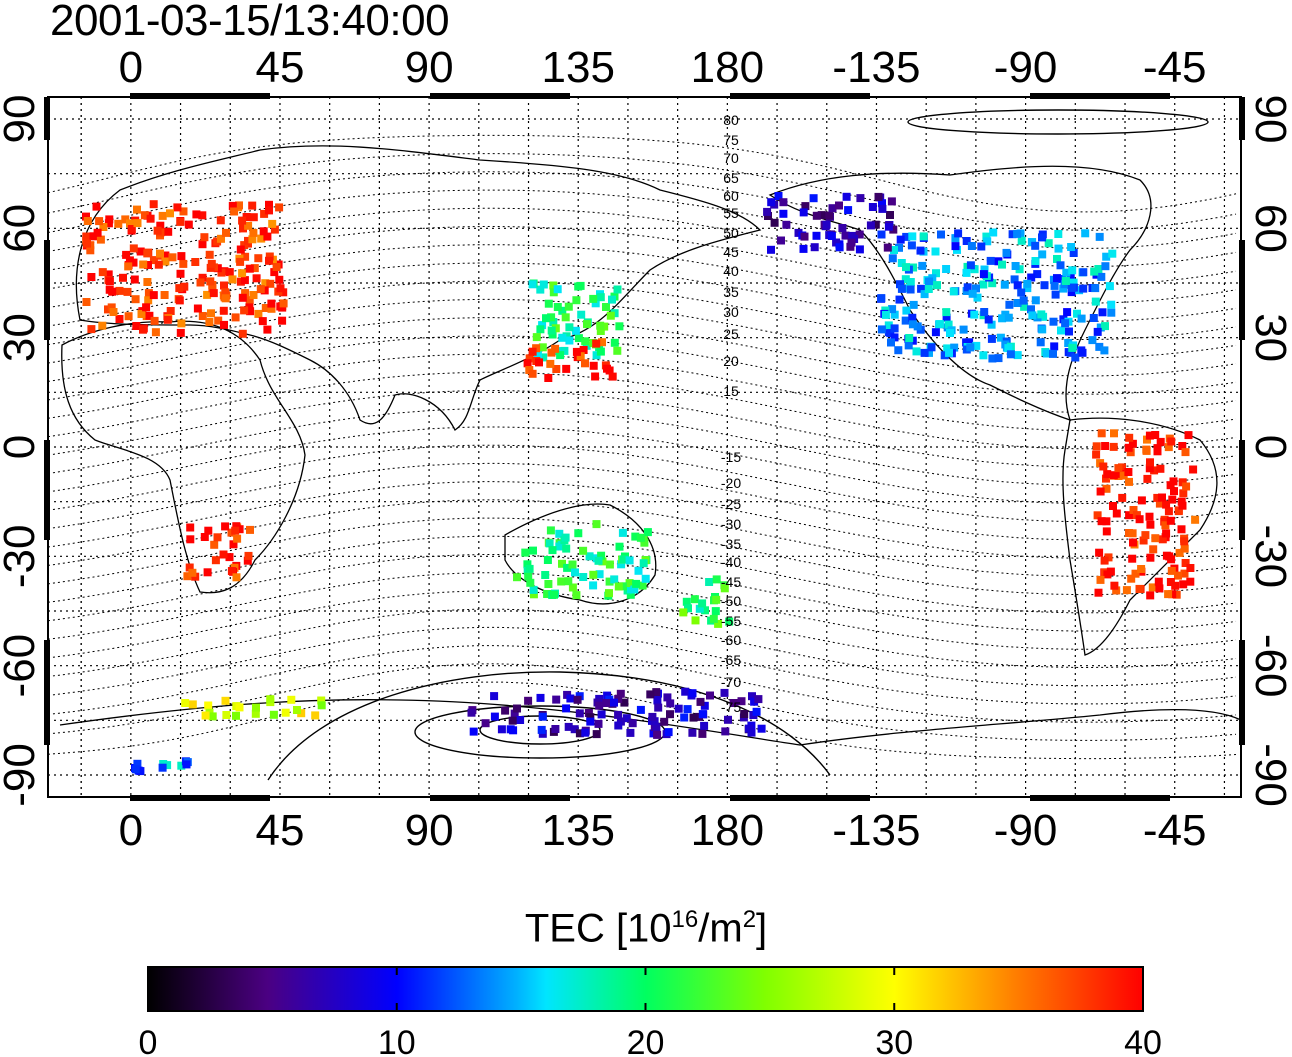 The image size is (1292, 1057). What do you see at coordinates (731, 544) in the screenshot?
I see `magnetic-latitude-label: -35` at bounding box center [731, 544].